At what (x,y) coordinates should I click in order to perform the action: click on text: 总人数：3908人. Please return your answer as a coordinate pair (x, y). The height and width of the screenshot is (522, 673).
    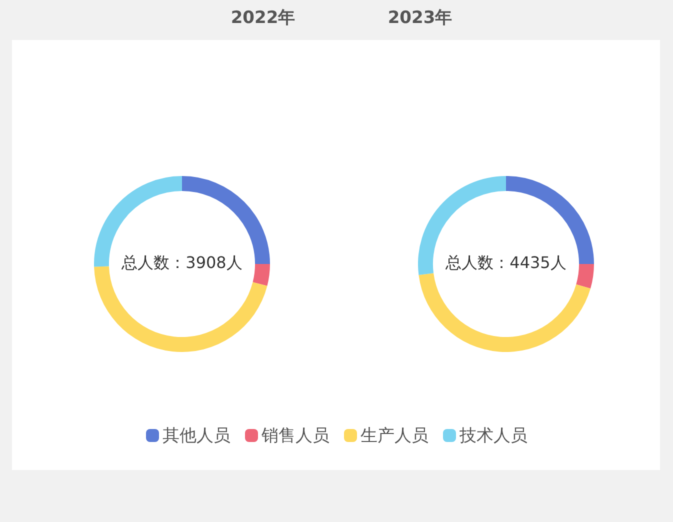
    Looking at the image, I should click on (181, 262).